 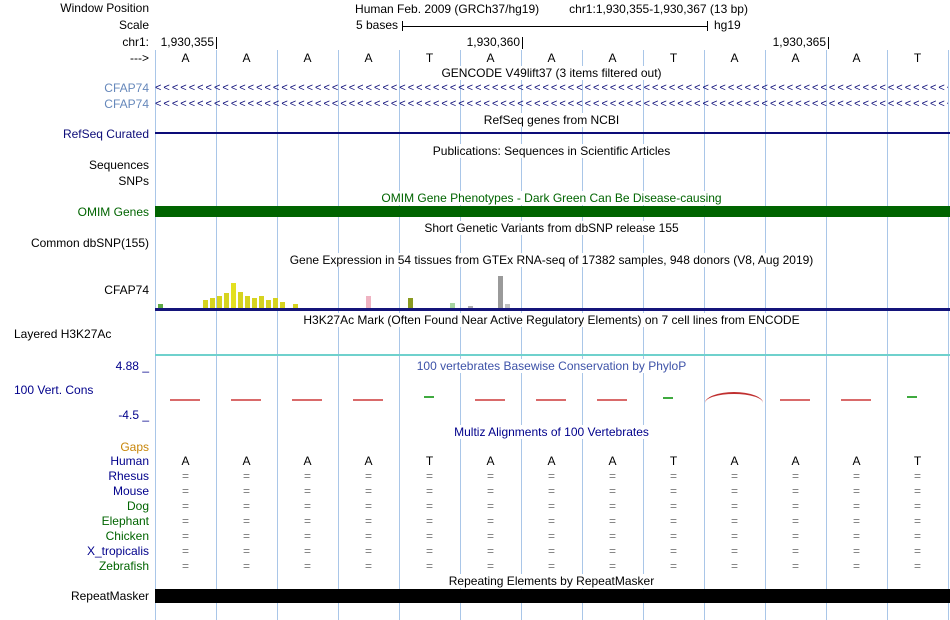 I want to click on species-label-dog: Dog, so click(x=137, y=506).